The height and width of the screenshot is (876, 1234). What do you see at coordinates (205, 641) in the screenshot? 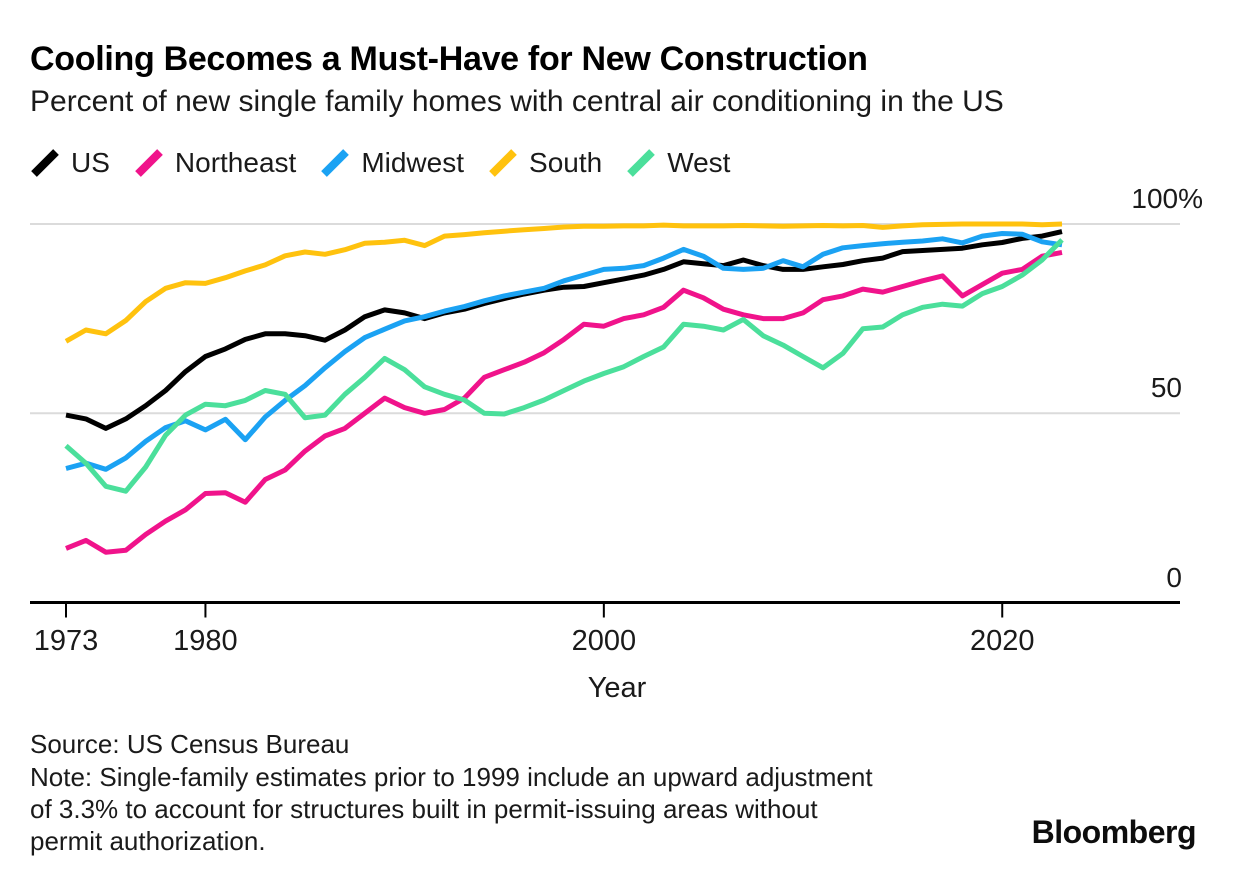
I see `x-tick-label-1980: 1980` at bounding box center [205, 641].